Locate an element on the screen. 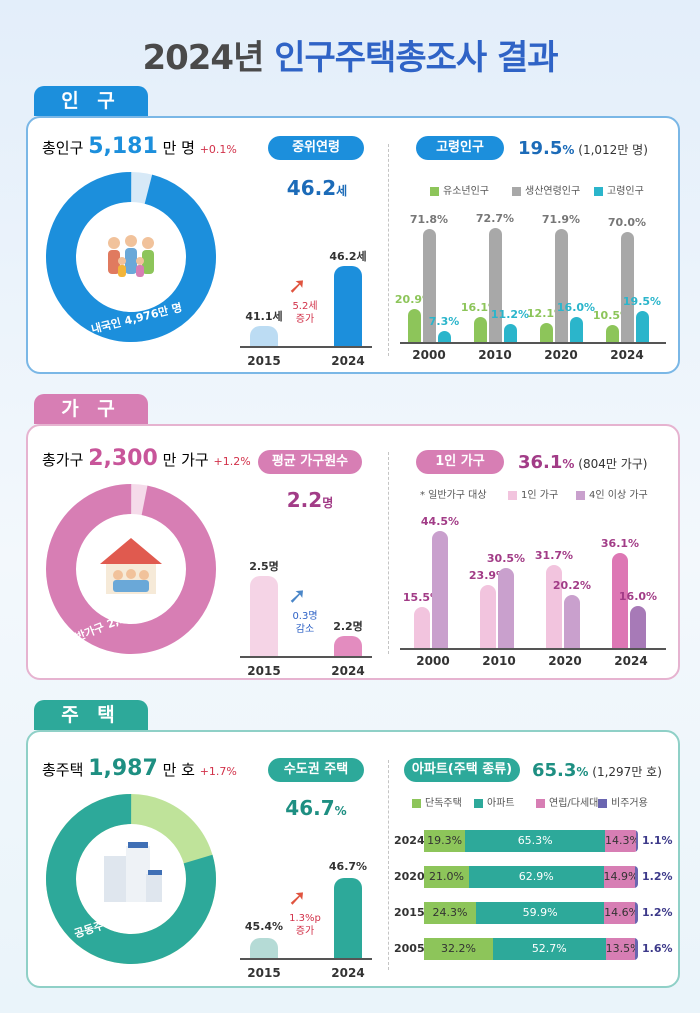 This screenshot has width=700, height=1013. legend-item: 연립/다세대 is located at coordinates (567, 801).